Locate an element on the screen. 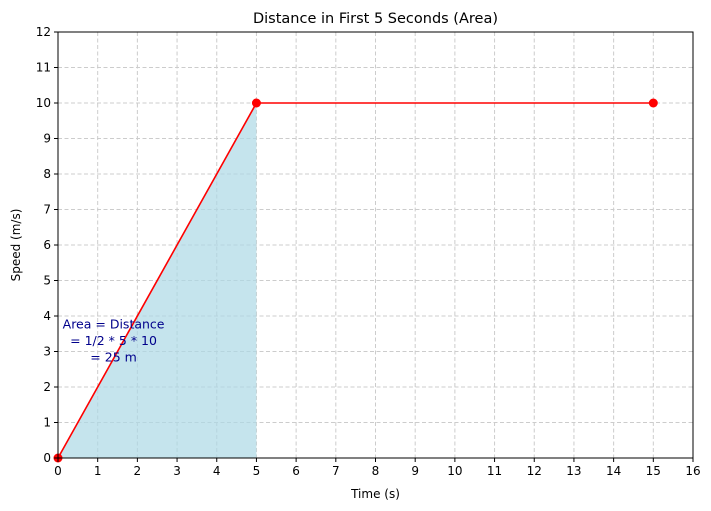 This screenshot has height=511, width=711. x-tick-label: 3 is located at coordinates (177, 471).